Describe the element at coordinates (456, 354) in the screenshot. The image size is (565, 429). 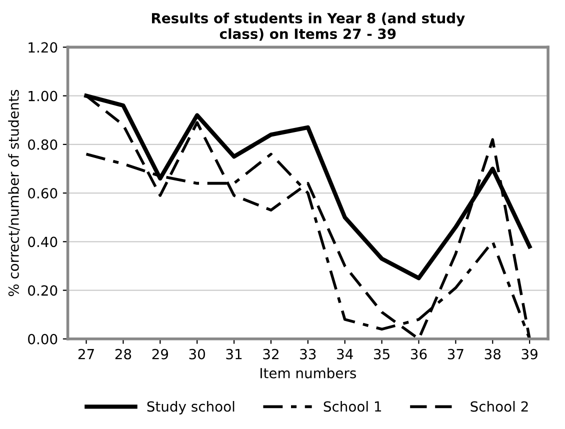
I see `x-tick-label: 37` at that location.